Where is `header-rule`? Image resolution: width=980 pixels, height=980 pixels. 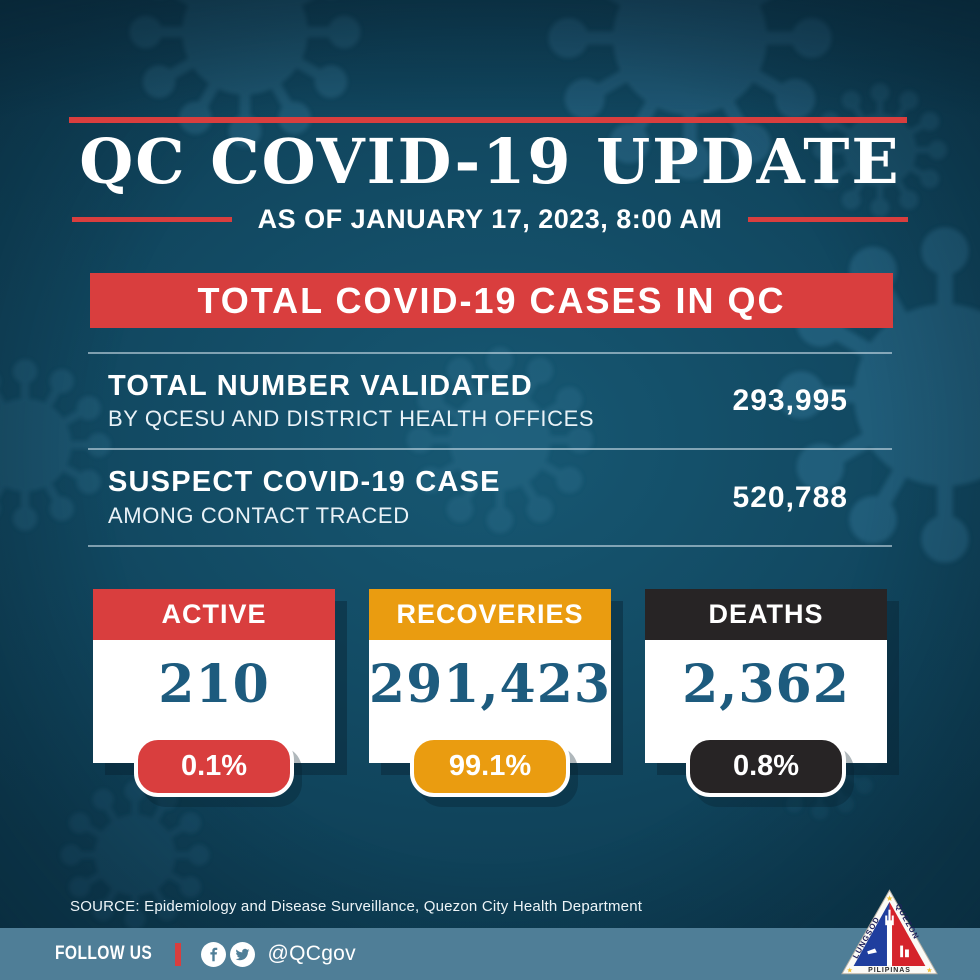 header-rule is located at coordinates (488, 120).